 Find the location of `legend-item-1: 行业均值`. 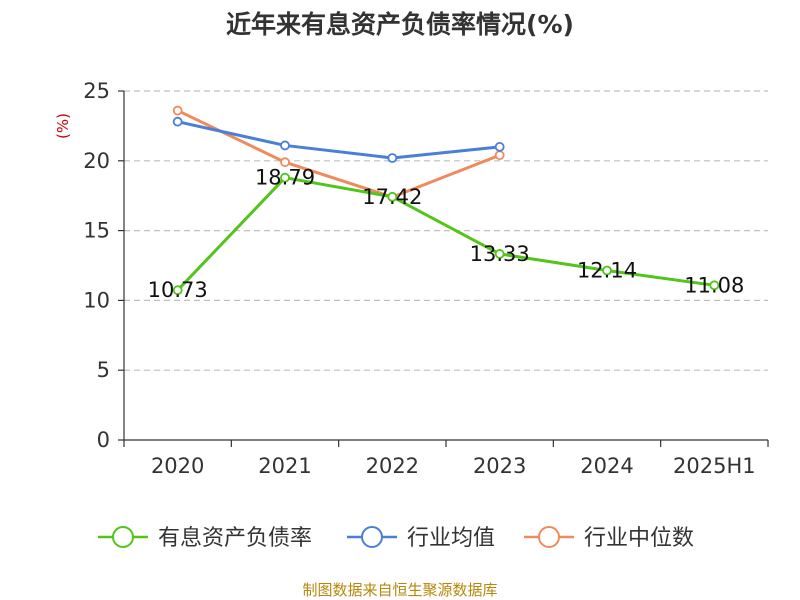

legend-item-1: 行业均值 is located at coordinates (421, 538).